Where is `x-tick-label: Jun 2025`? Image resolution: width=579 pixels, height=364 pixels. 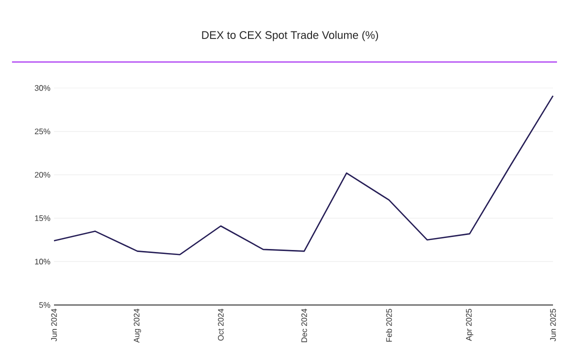 x-tick-label: Jun 2025 is located at coordinates (553, 325).